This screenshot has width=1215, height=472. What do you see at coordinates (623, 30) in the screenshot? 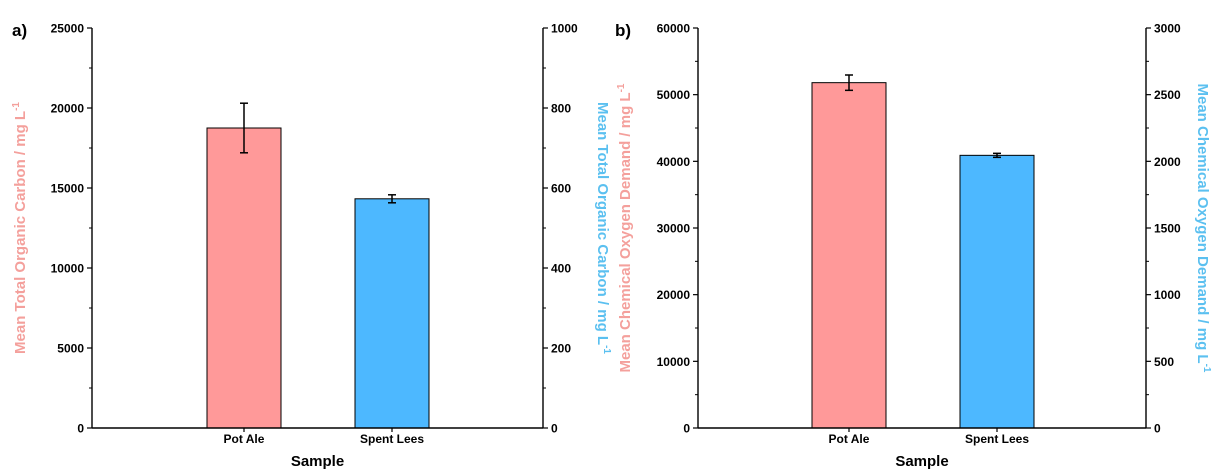
I see `panel-label: b)` at bounding box center [623, 30].